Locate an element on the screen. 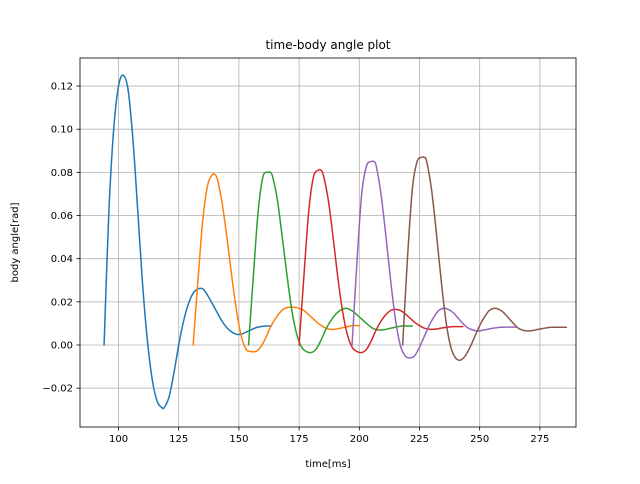  x-axis-label: time[ms] is located at coordinates (327, 464).